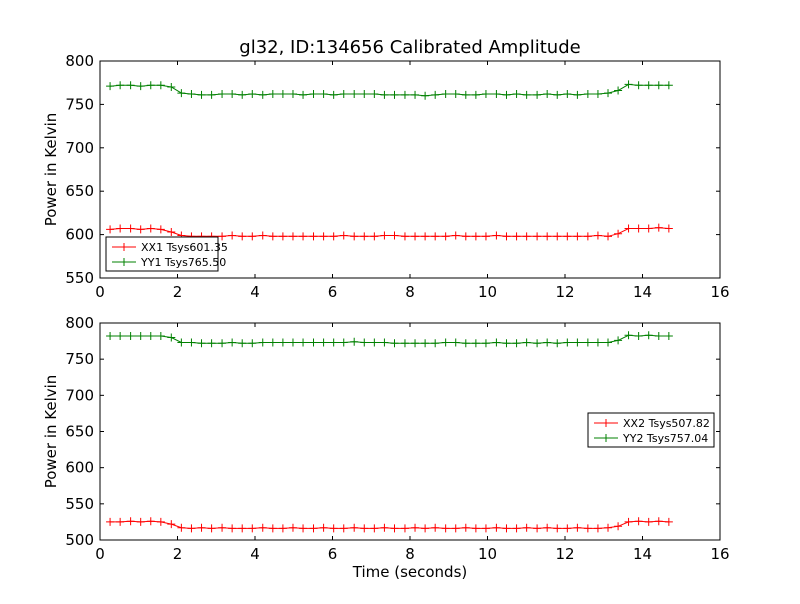  What do you see at coordinates (178, 292) in the screenshot?
I see `x-tick-label: 2` at bounding box center [178, 292].